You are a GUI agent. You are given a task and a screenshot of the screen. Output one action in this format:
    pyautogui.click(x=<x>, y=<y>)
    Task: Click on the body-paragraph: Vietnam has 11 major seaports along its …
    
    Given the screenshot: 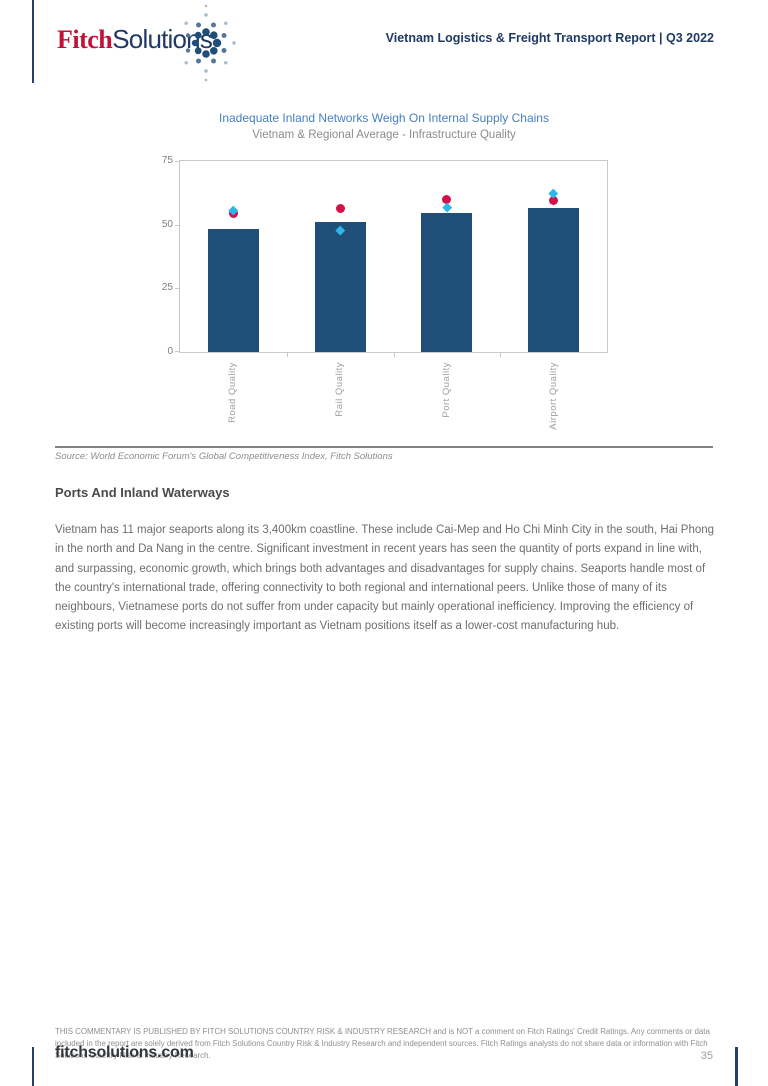 What is the action you would take?
    pyautogui.click(x=385, y=578)
    